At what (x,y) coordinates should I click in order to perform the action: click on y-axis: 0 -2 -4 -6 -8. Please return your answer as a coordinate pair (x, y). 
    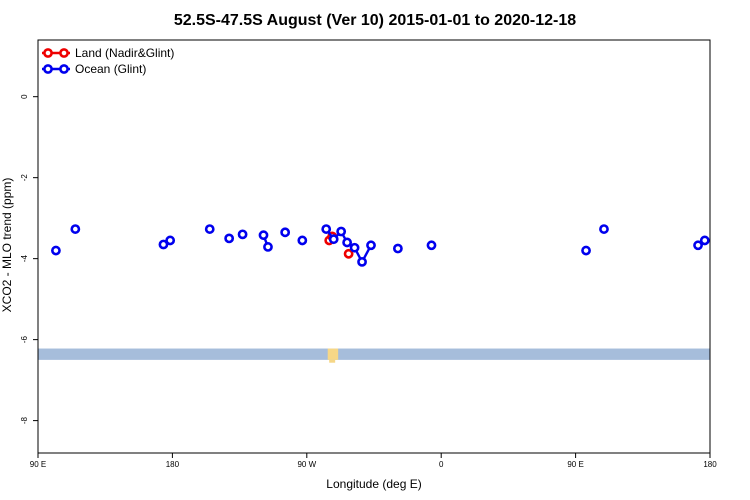
    Looking at the image, I should click on (29, 259).